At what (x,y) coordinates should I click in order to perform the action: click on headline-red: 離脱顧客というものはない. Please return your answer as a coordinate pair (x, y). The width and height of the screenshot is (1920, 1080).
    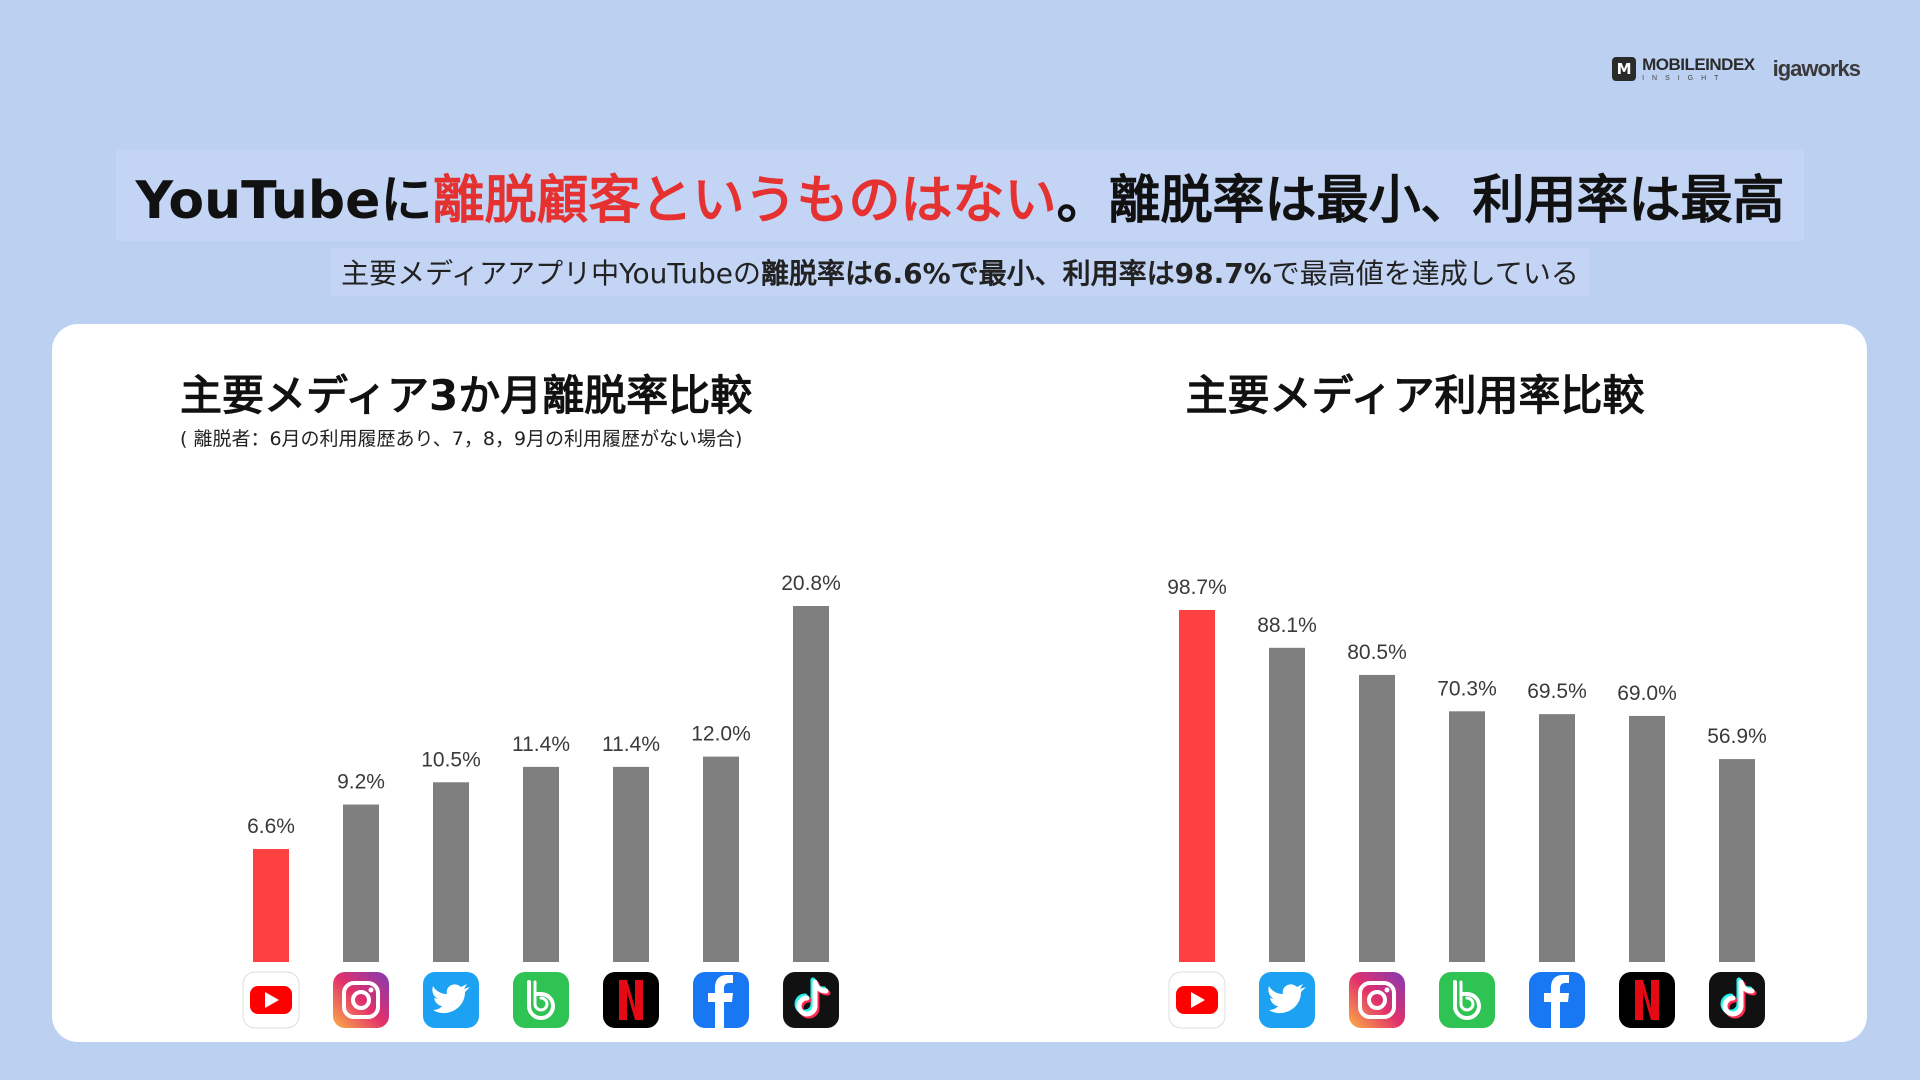
    Looking at the image, I should click on (744, 201).